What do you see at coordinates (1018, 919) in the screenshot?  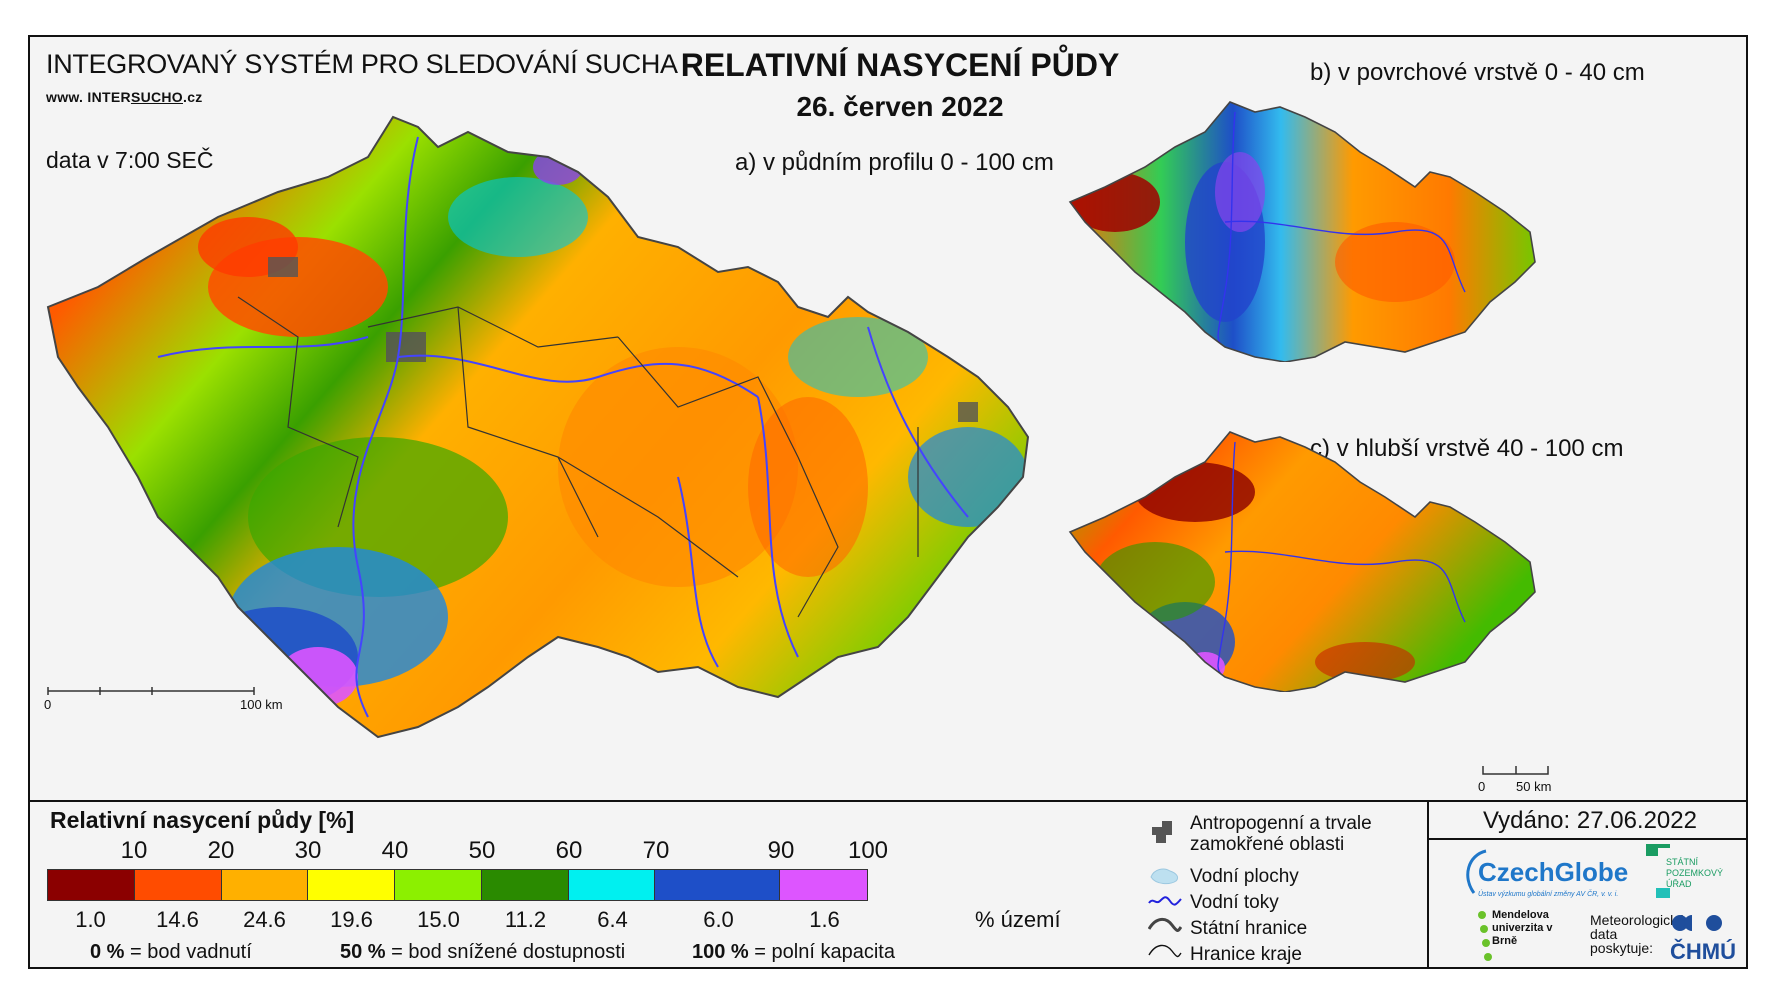 I see `area-unit: % území` at bounding box center [1018, 919].